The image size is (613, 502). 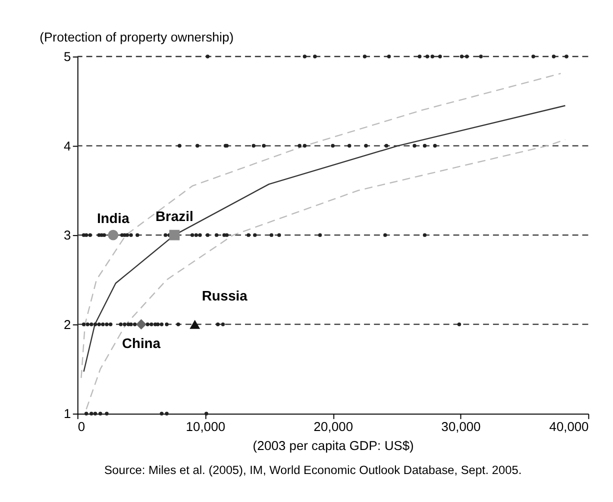 I want to click on y-tick-label: 5, so click(x=67, y=56).